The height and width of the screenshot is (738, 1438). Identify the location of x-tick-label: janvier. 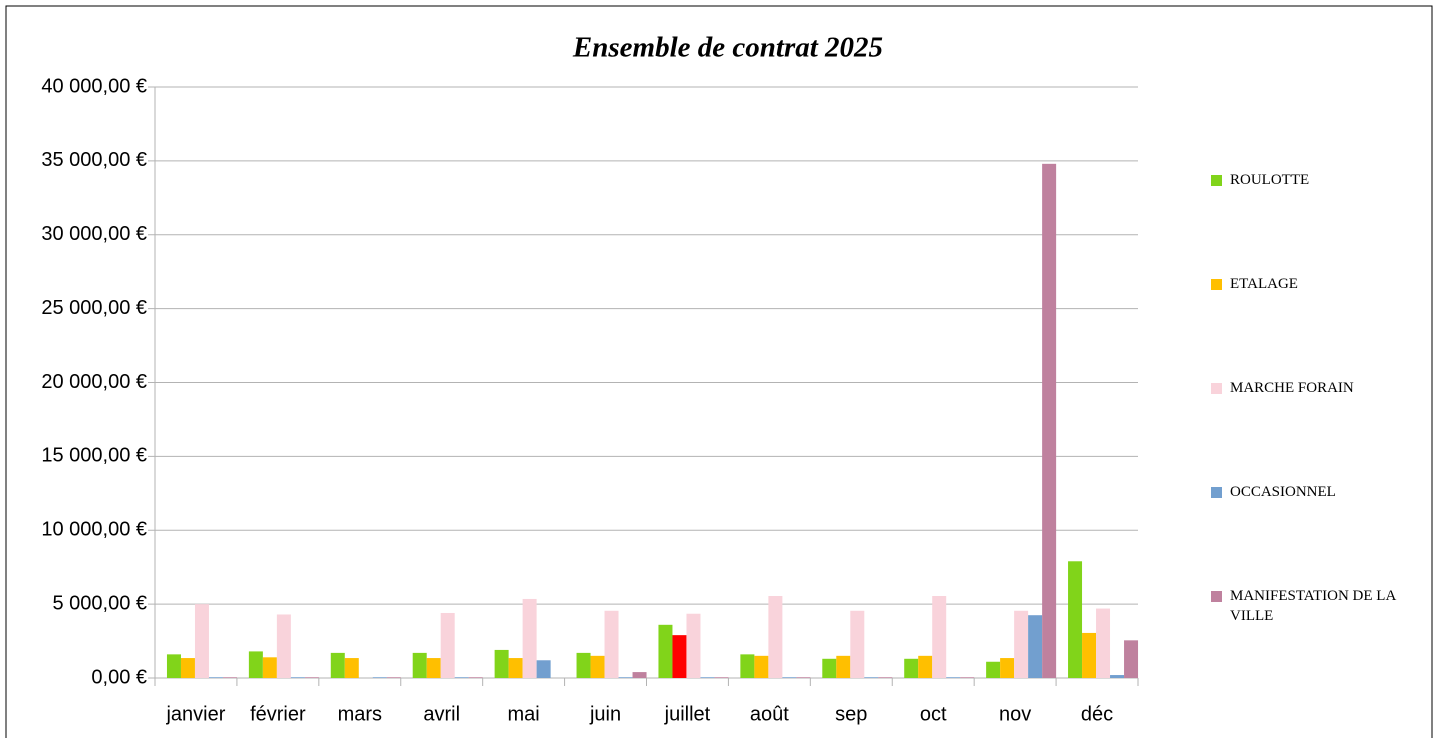
(195, 714).